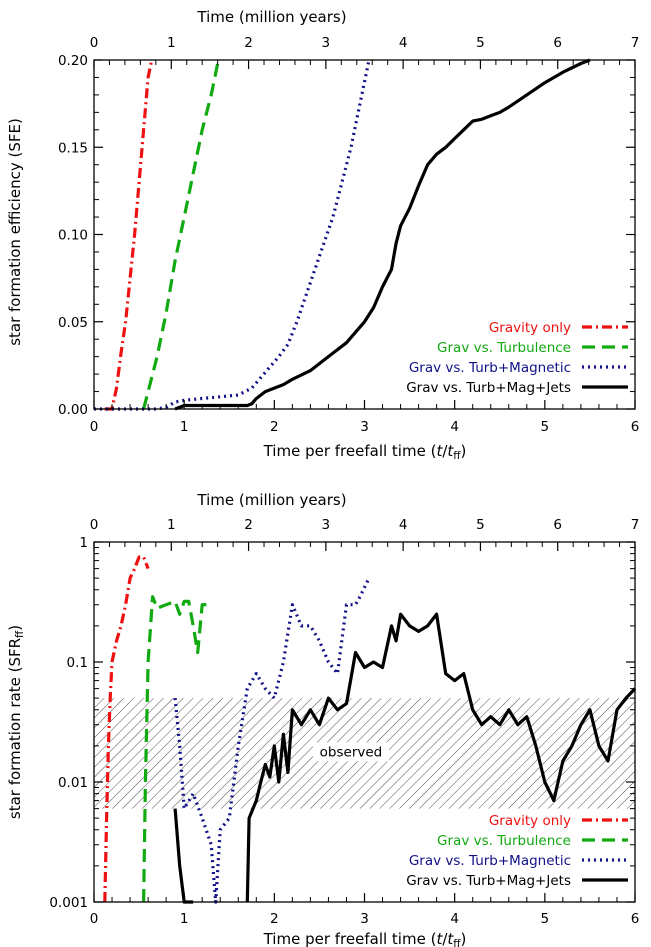  Describe the element at coordinates (73, 236) in the screenshot. I see `y-tick-label: 0.10` at that location.